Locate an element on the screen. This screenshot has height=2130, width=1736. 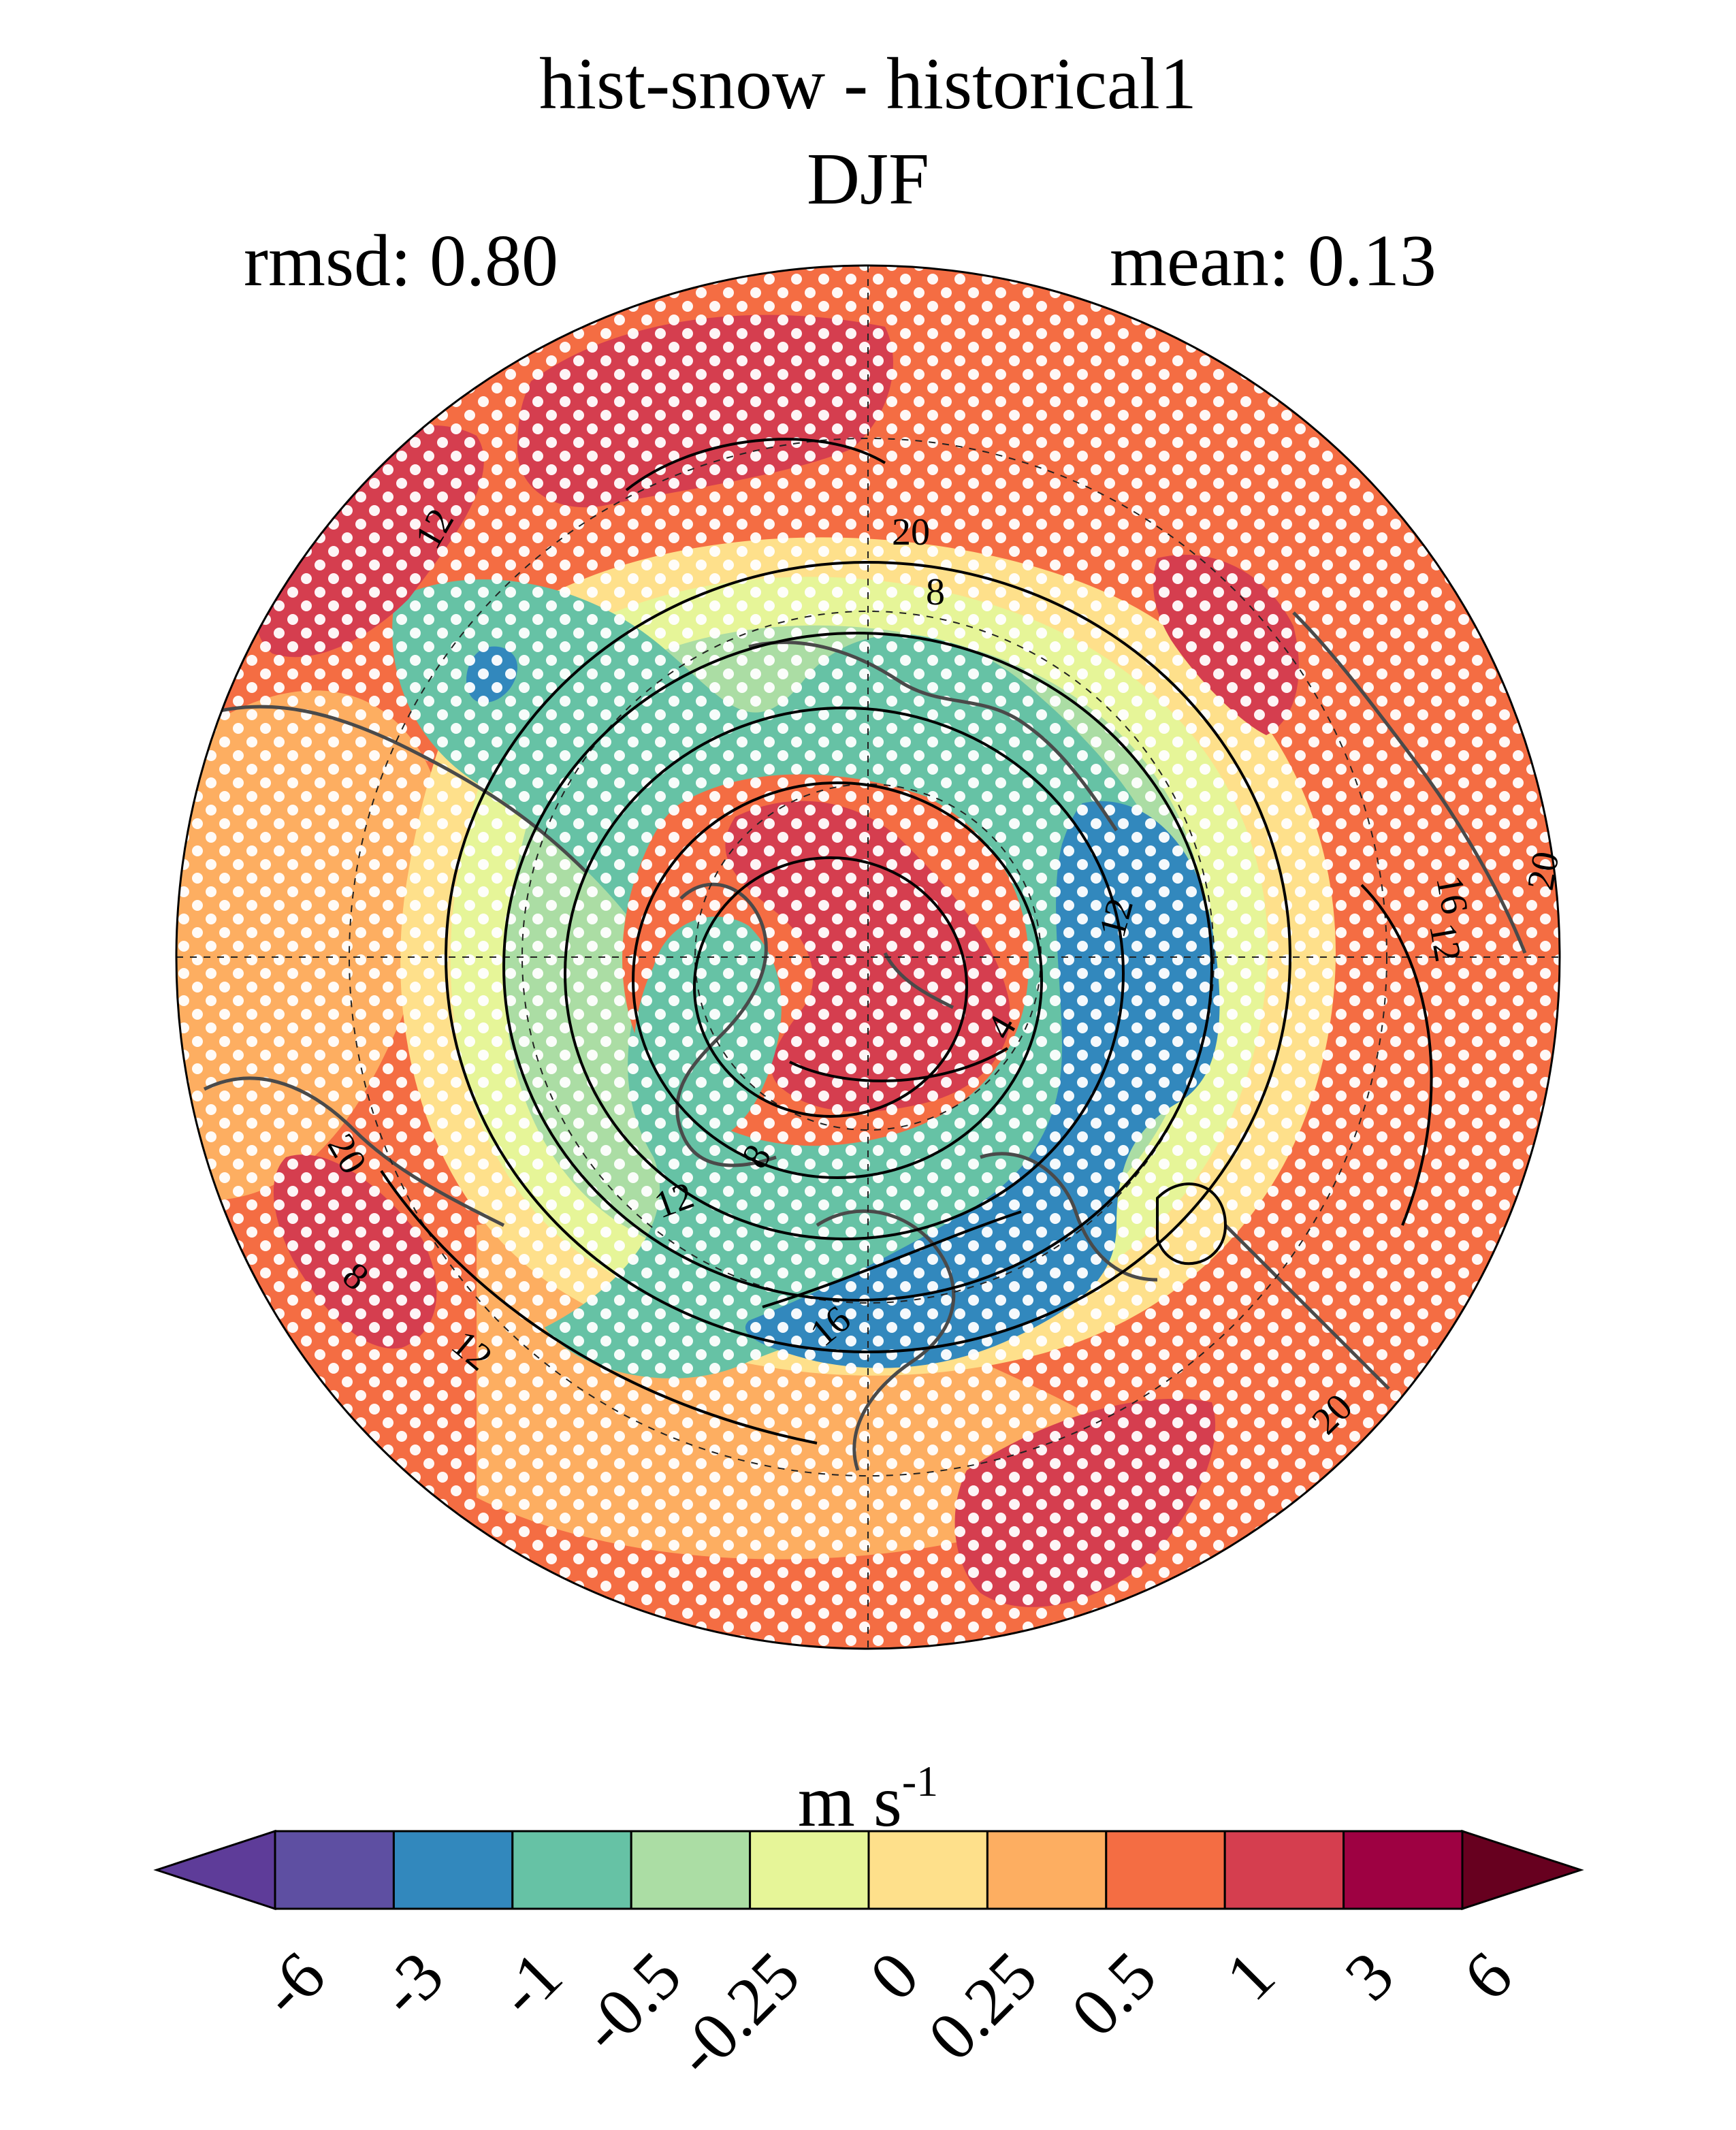
season-subtitle: DJF is located at coordinates (868, 179).